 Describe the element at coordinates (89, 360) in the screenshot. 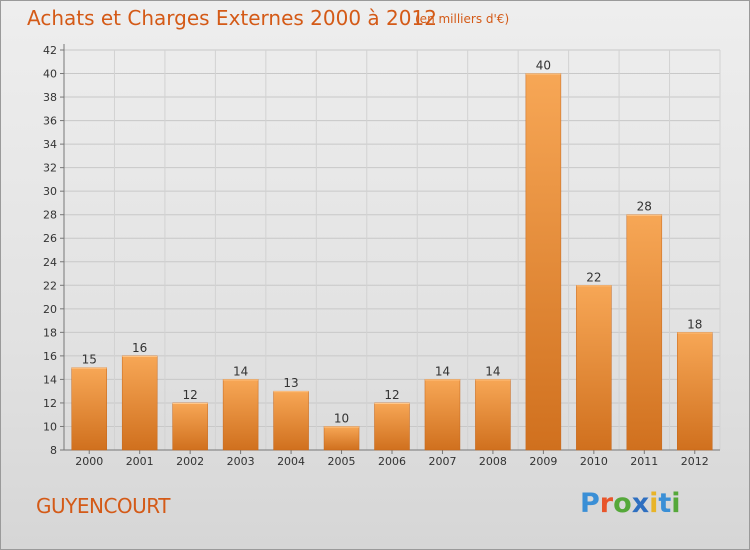

I see `data-label: 15` at that location.